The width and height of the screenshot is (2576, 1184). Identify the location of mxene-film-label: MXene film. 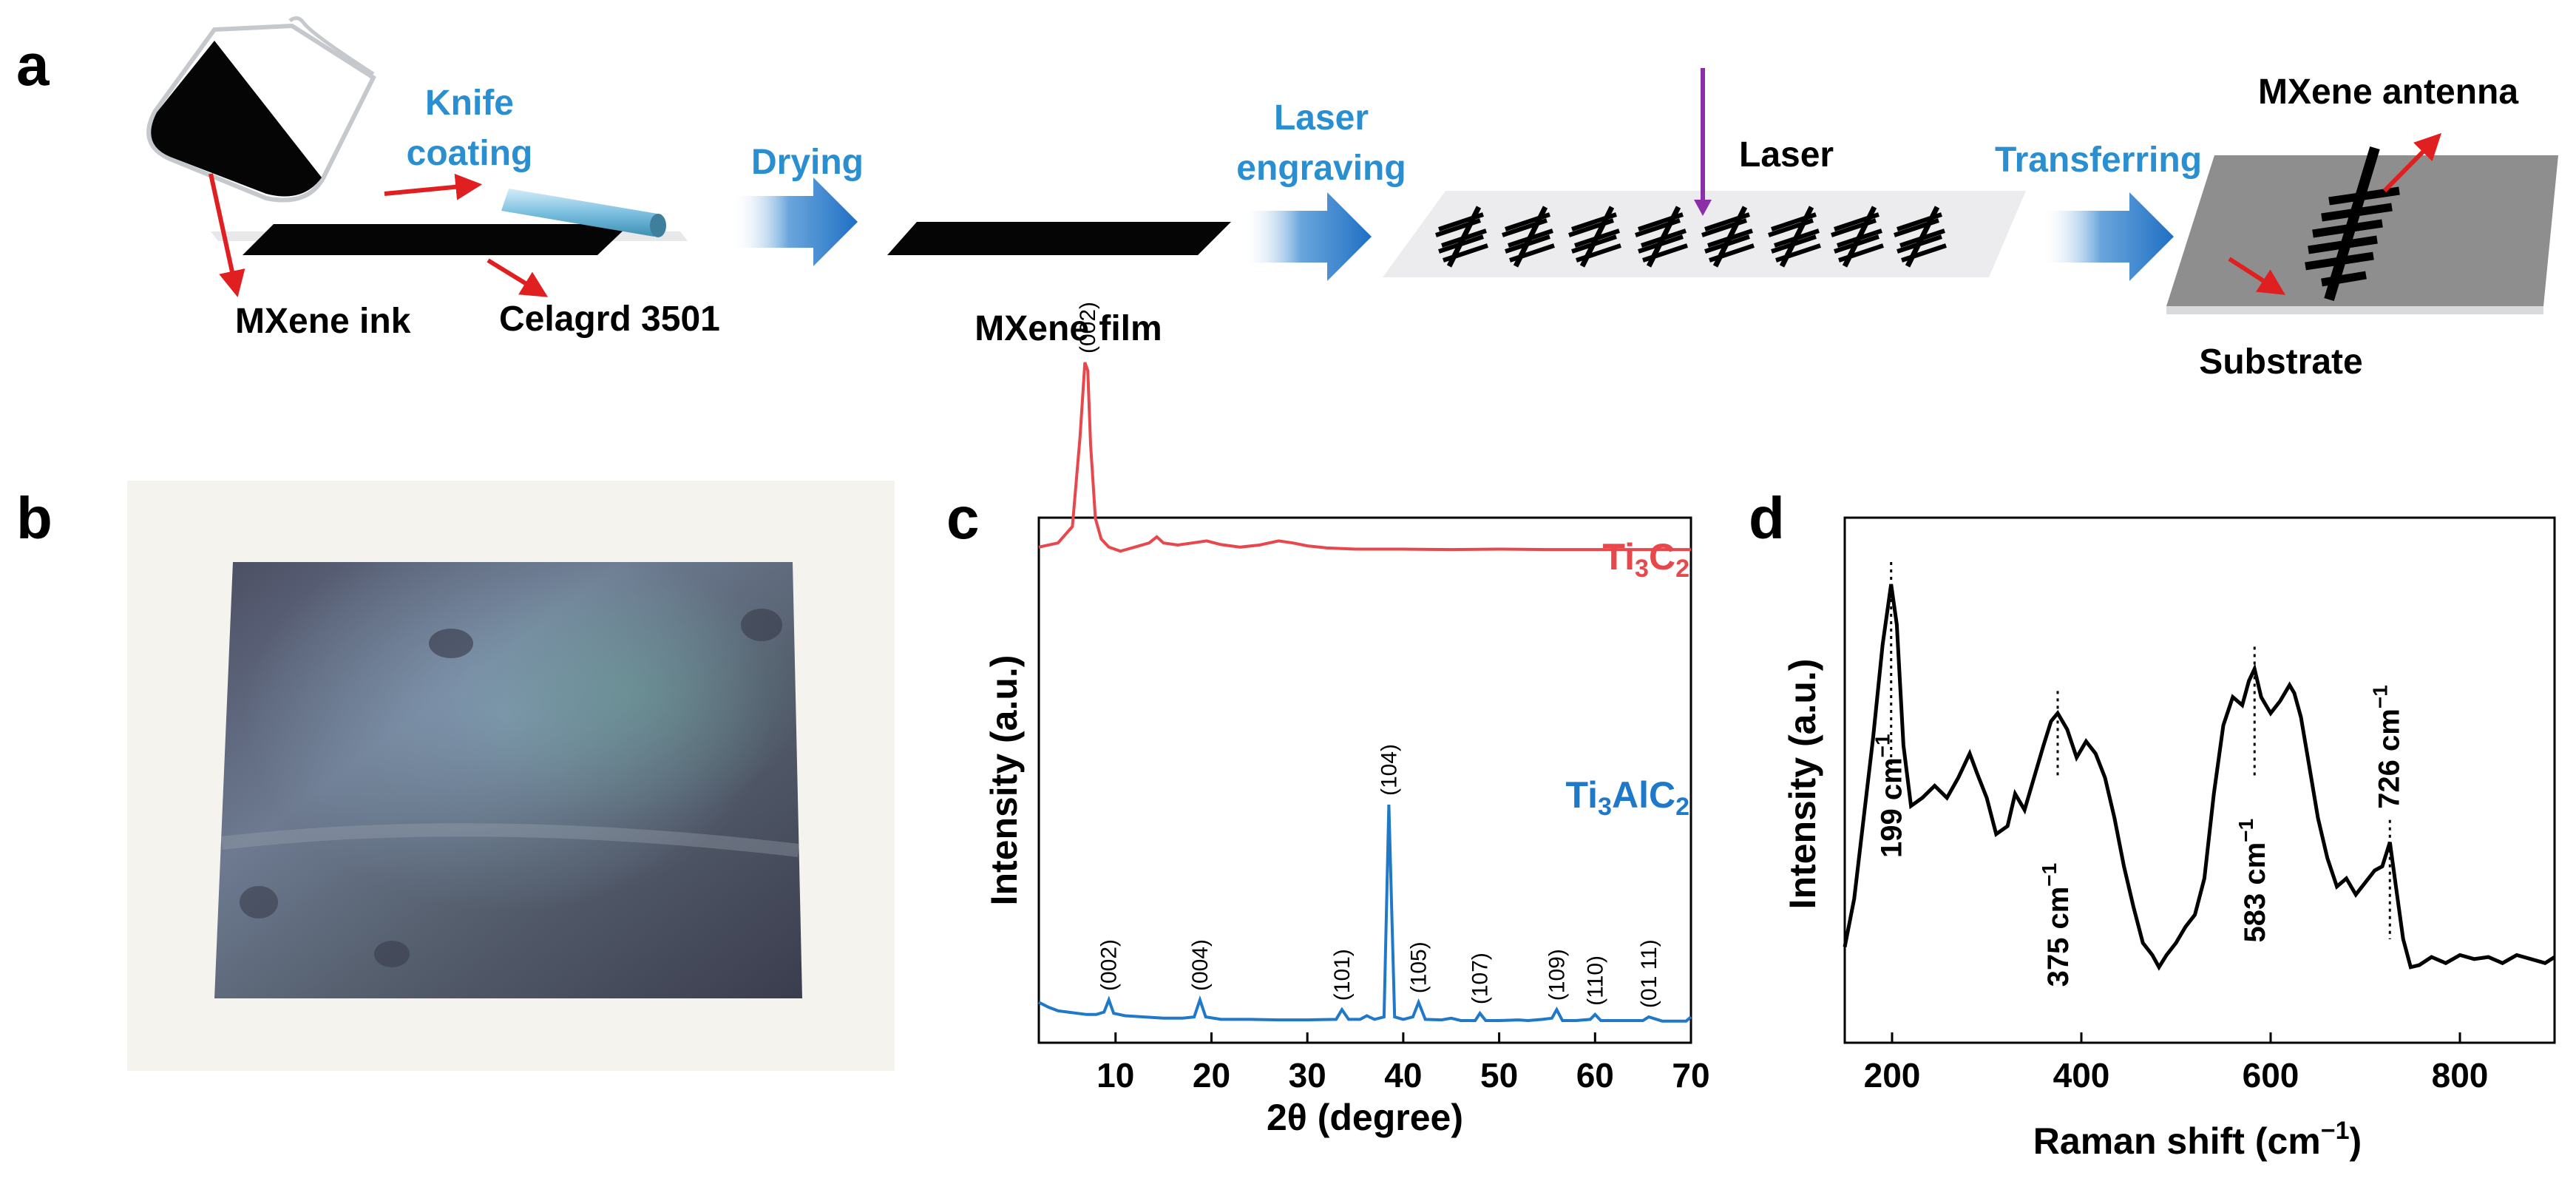
(1068, 328).